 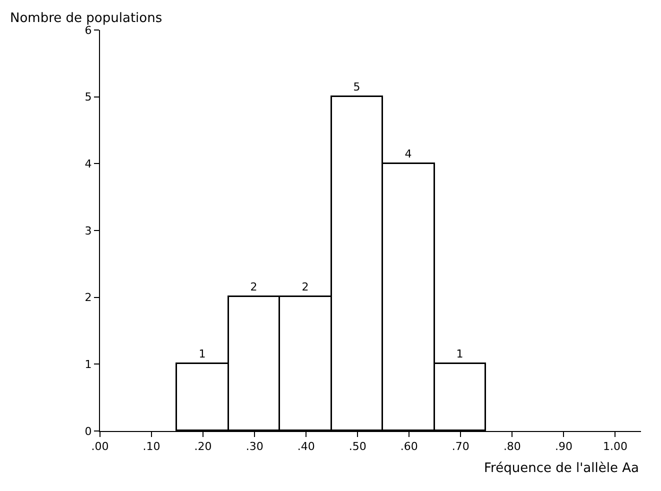 I want to click on x-tick-label: .50, so click(x=357, y=447).